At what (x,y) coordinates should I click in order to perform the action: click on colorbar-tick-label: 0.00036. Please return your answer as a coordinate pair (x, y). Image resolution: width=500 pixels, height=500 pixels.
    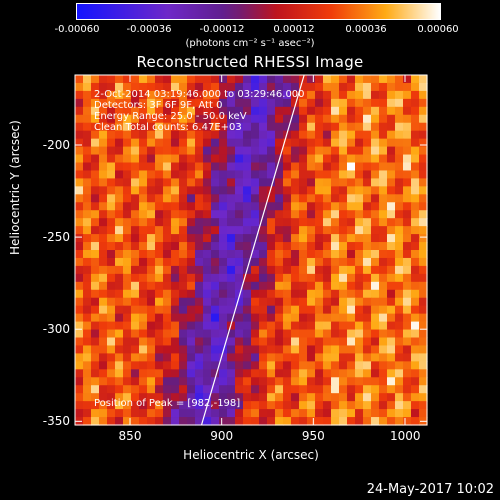
    Looking at the image, I should click on (366, 29).